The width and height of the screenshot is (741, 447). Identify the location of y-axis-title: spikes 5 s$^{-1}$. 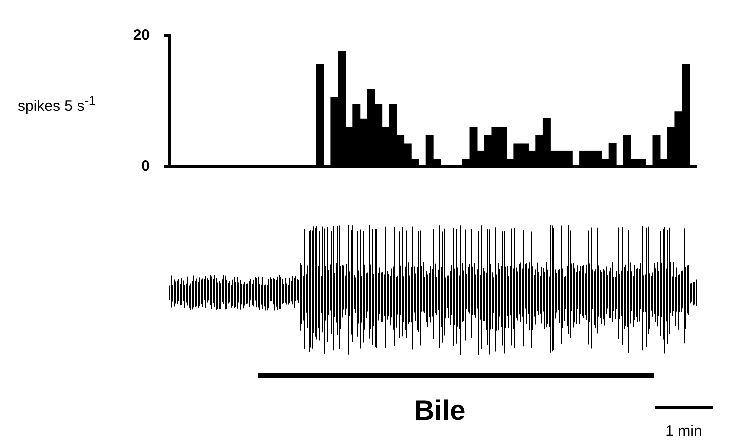
(57, 104).